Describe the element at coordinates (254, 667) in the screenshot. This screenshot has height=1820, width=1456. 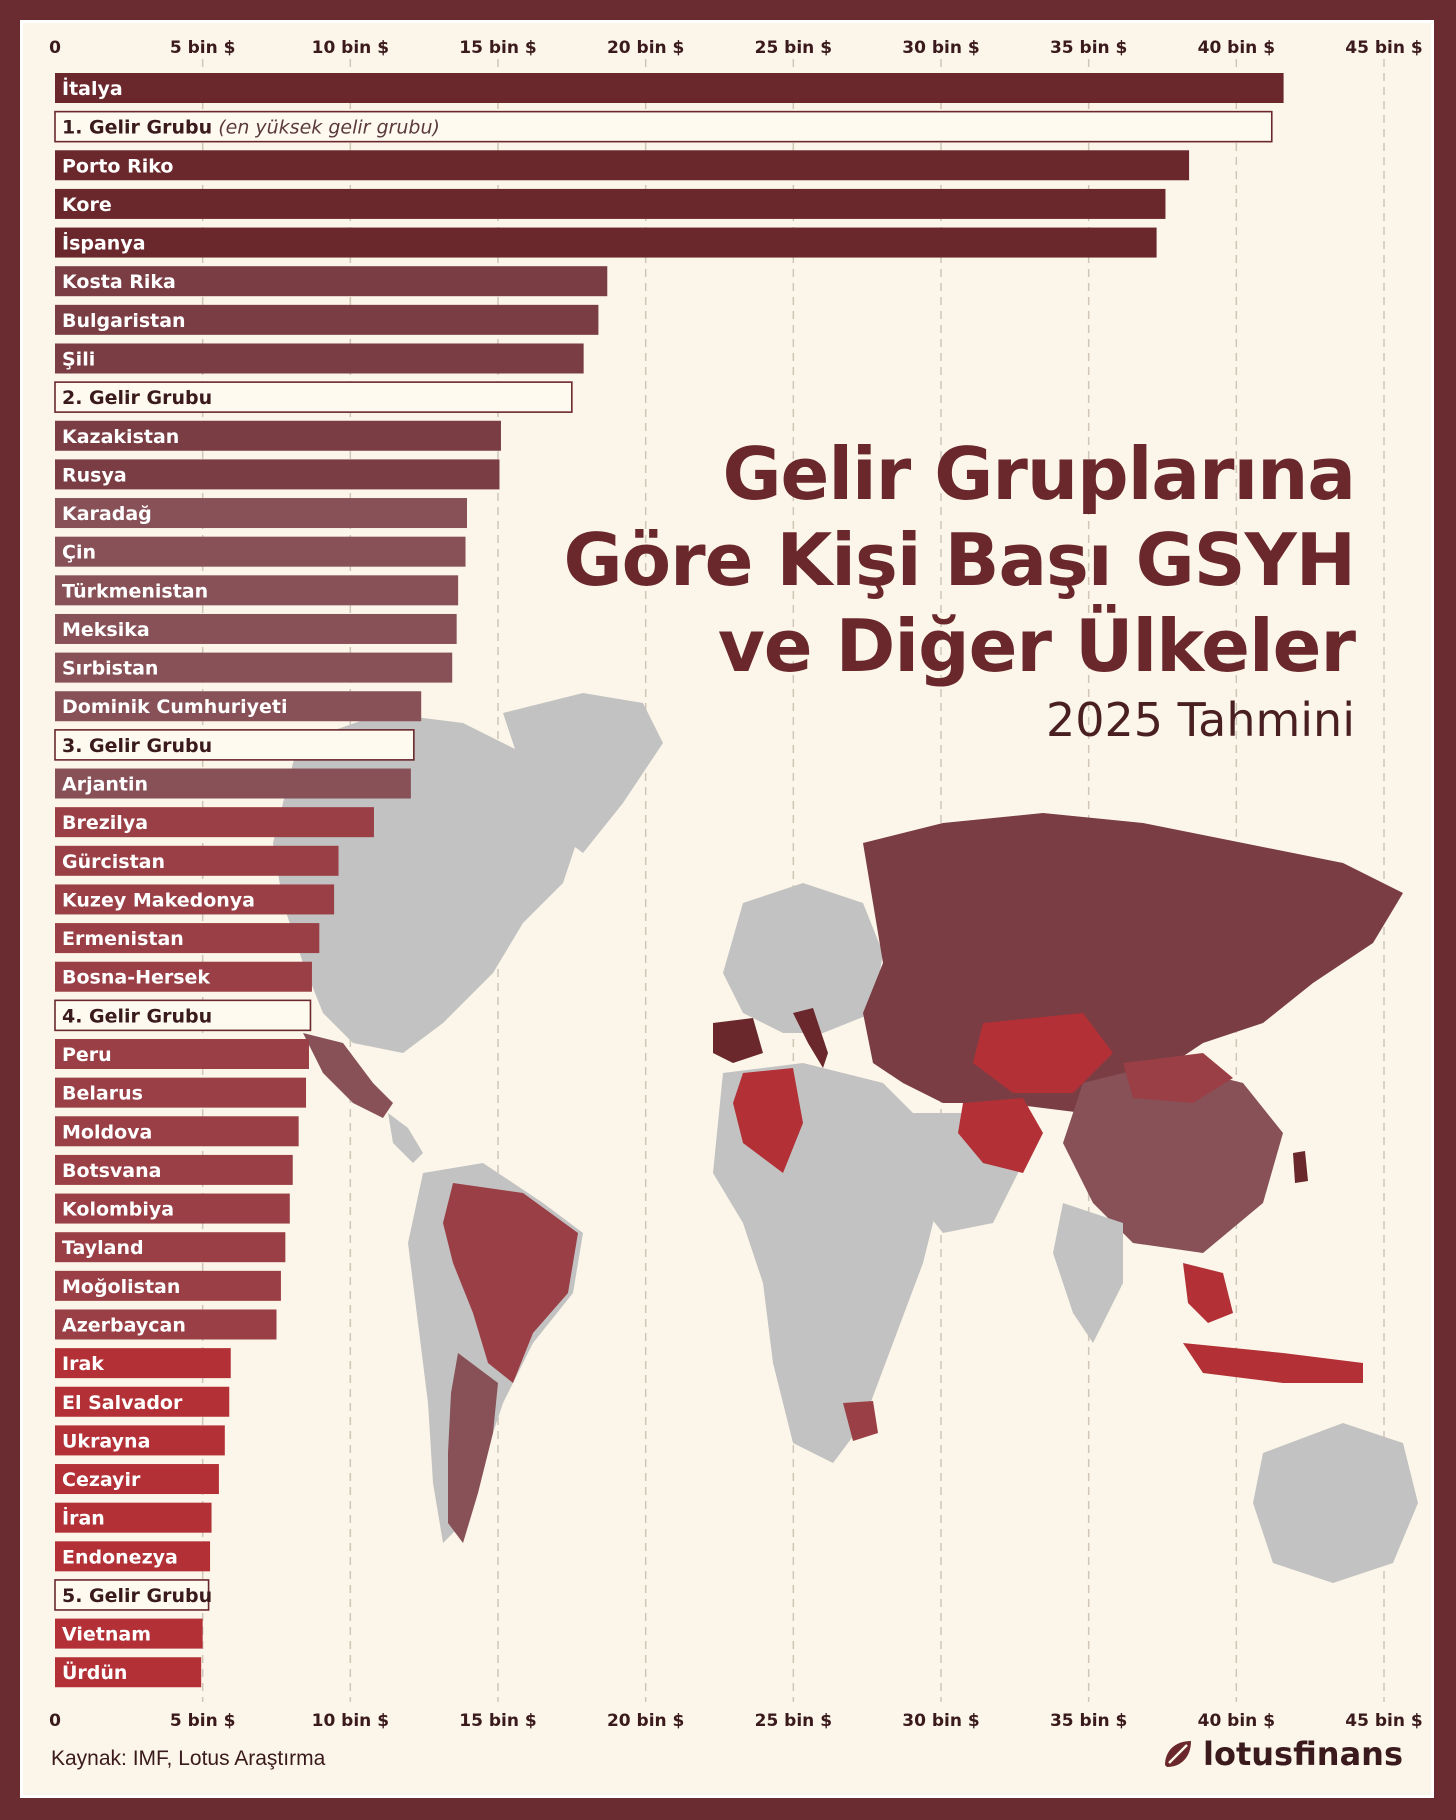
I see `country-bar: Sırbistan` at that location.